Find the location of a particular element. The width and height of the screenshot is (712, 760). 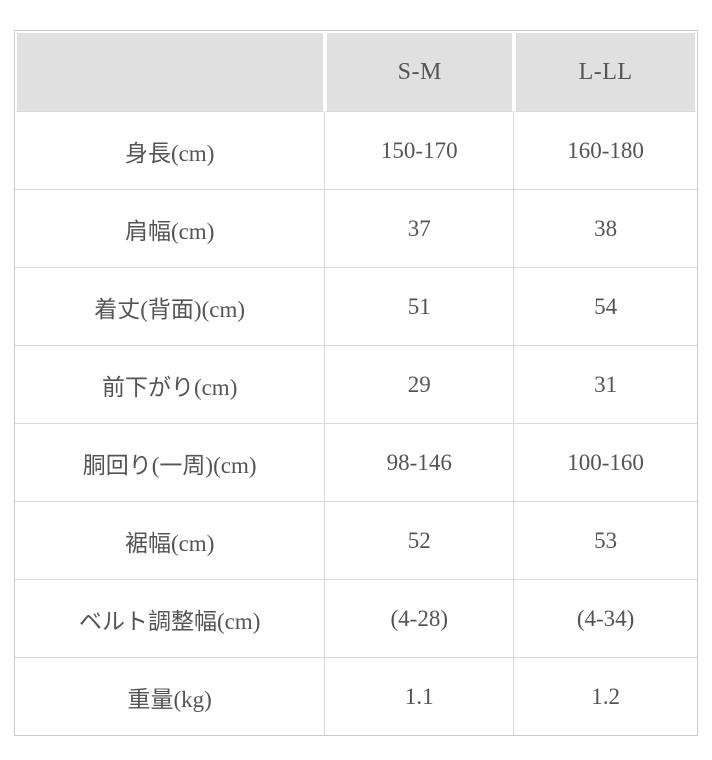

table-row: 身長(cm) 150-170 160-180 is located at coordinates (356, 151).